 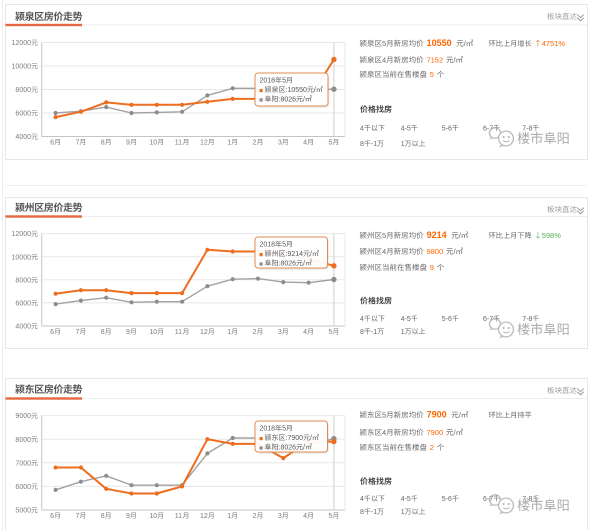 What do you see at coordinates (23, 463) in the screenshot?
I see `svg-text: 7000` at bounding box center [23, 463].